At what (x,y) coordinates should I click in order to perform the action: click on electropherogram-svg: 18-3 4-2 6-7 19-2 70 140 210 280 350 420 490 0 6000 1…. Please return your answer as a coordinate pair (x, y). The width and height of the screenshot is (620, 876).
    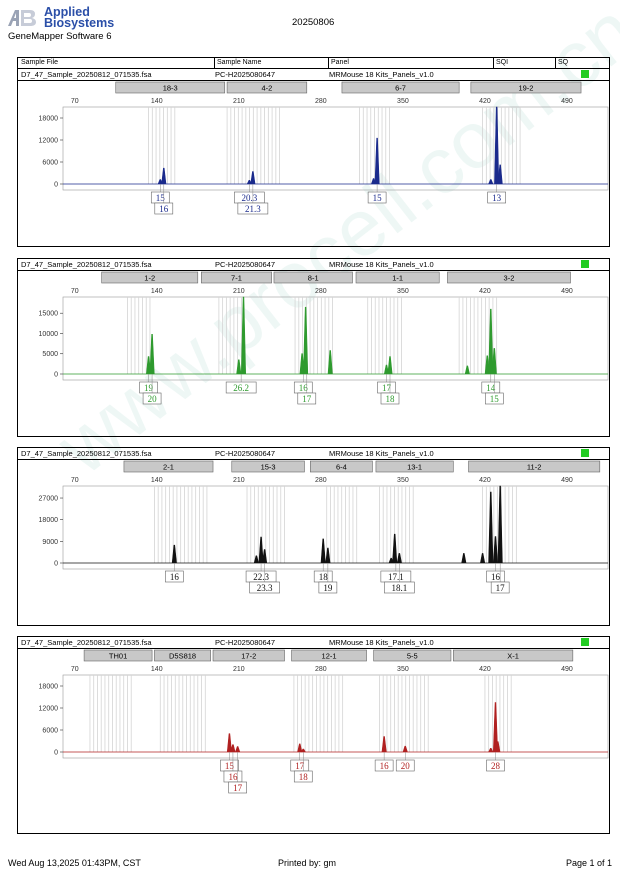
    Looking at the image, I should click on (324, 148).